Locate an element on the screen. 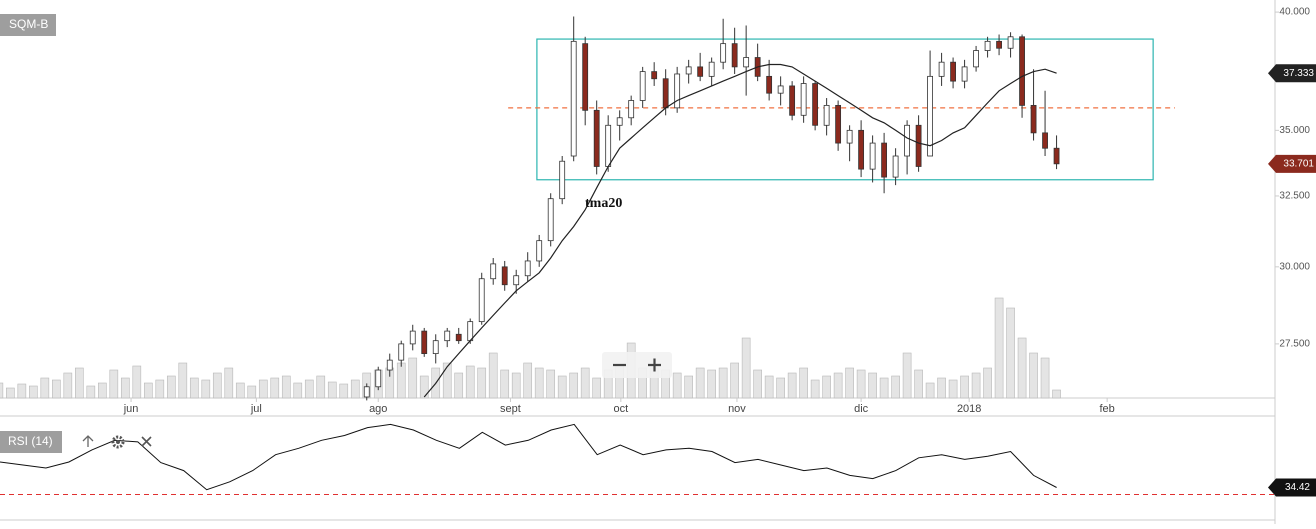  price-tag is located at coordinates (1292, 163).